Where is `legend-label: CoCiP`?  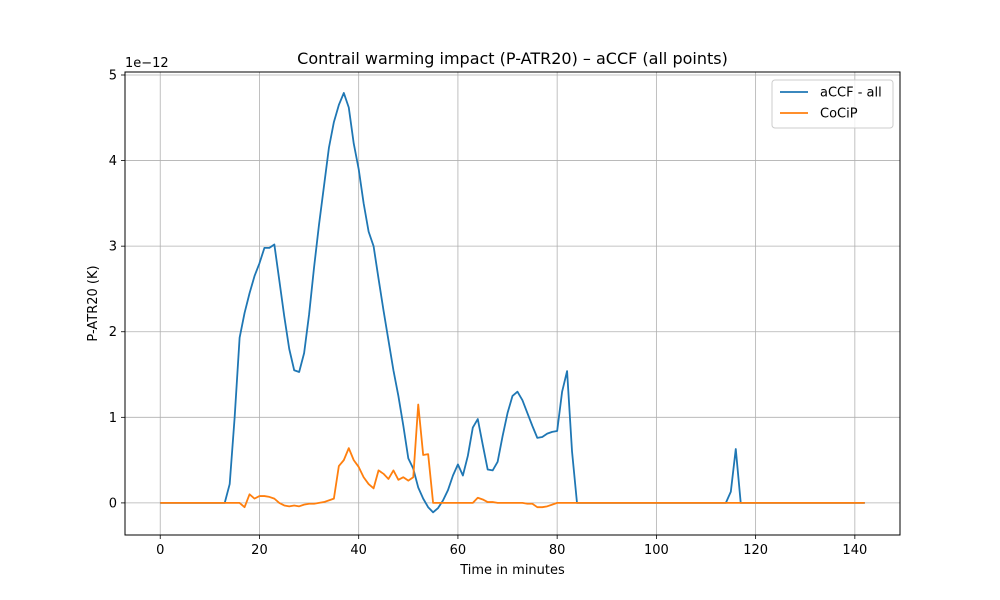 legend-label: CoCiP is located at coordinates (839, 114).